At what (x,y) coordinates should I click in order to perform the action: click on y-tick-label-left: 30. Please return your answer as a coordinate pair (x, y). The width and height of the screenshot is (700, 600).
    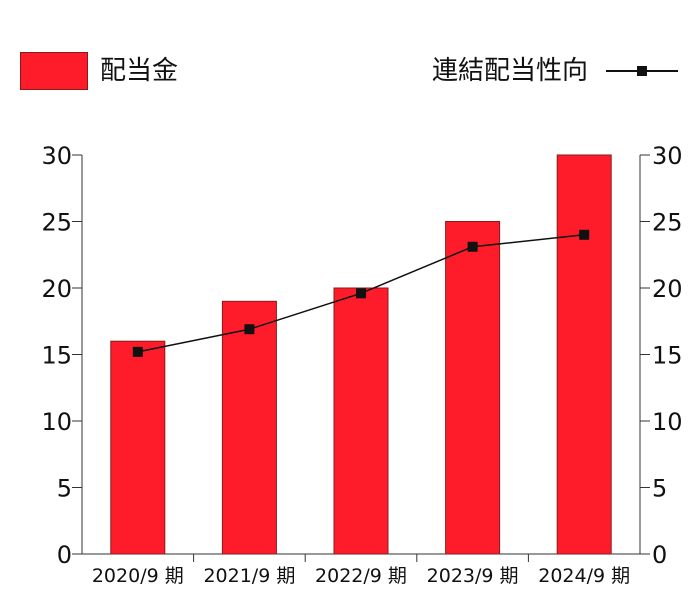
    Looking at the image, I should click on (56, 156).